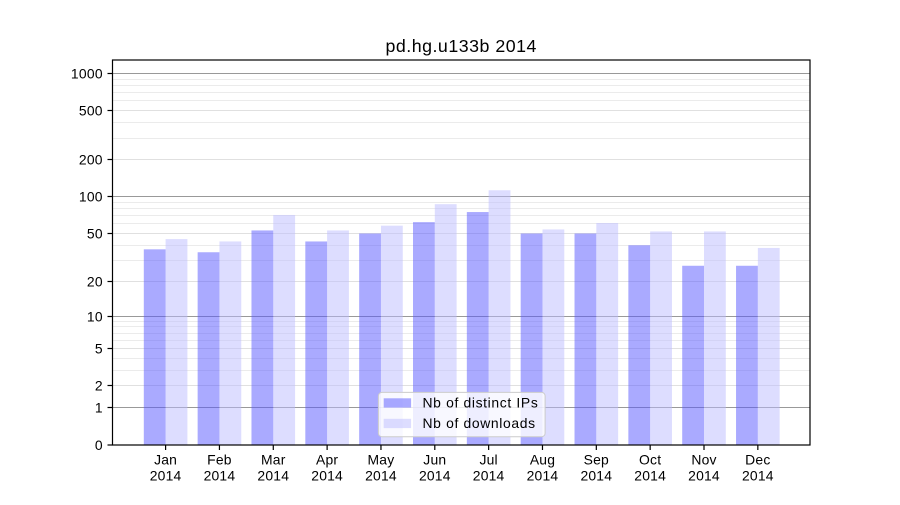 The width and height of the screenshot is (900, 505). What do you see at coordinates (596, 460) in the screenshot?
I see `svg-text: Sep` at bounding box center [596, 460].